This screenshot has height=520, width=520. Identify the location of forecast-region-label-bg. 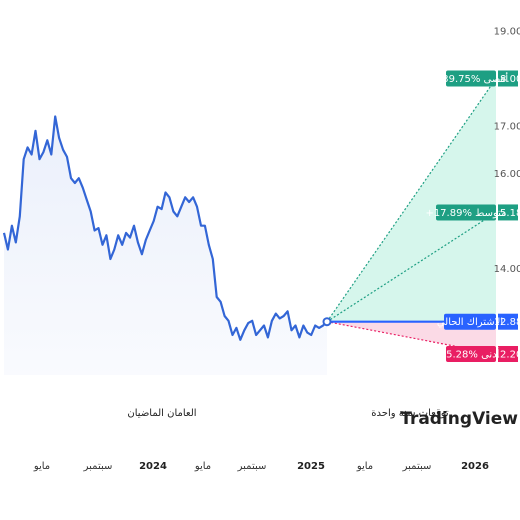
(410, 412).